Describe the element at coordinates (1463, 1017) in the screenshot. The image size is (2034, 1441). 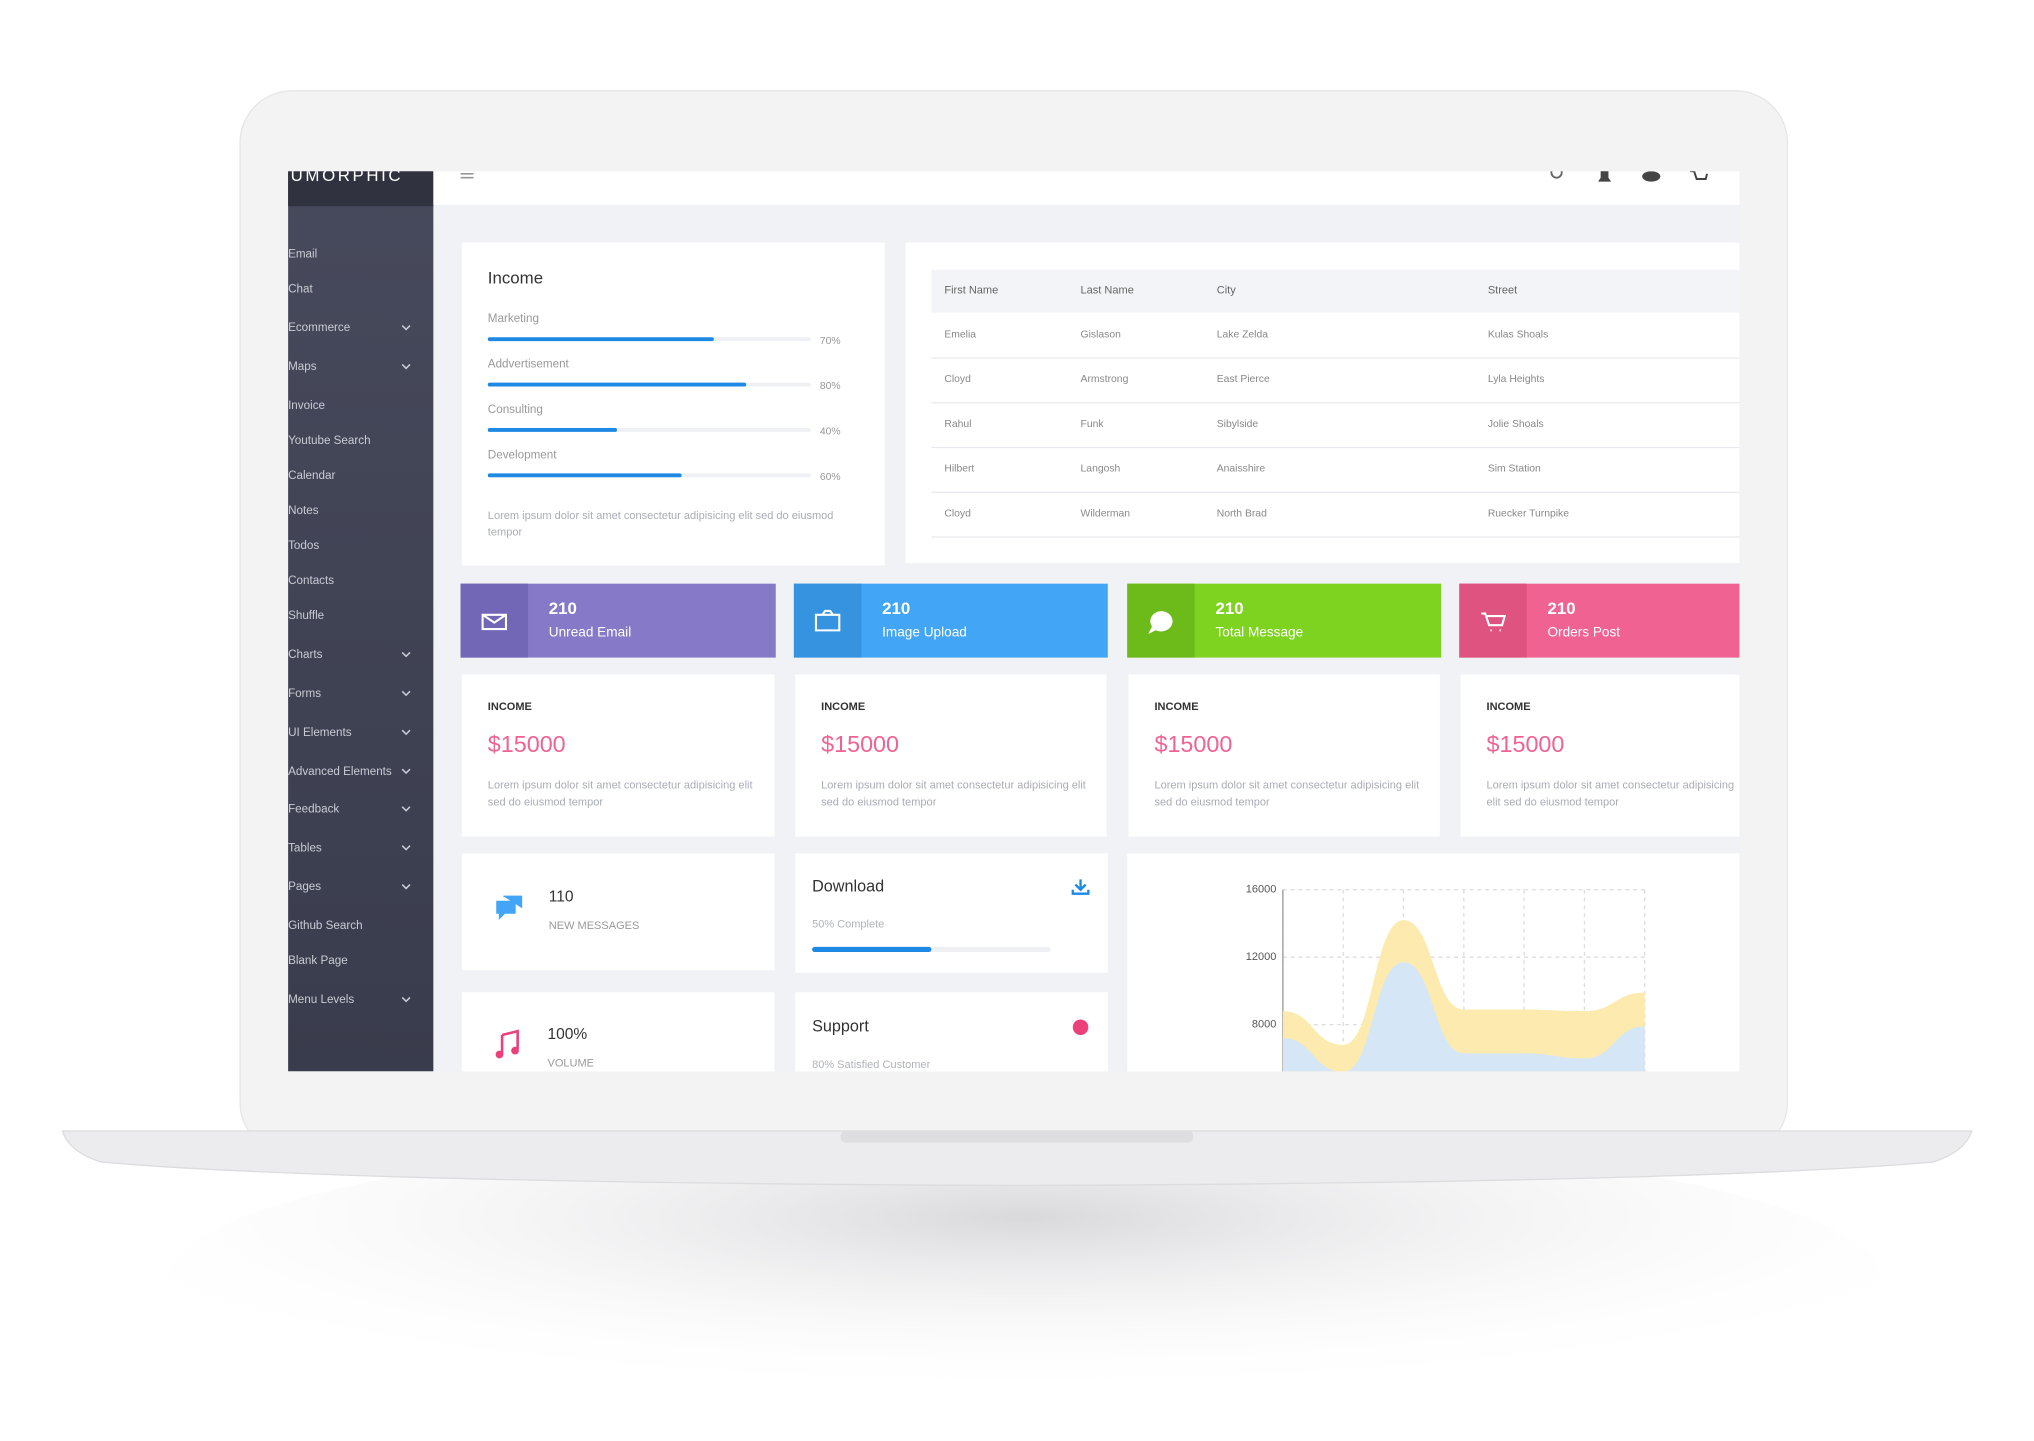
I see `area-series` at that location.